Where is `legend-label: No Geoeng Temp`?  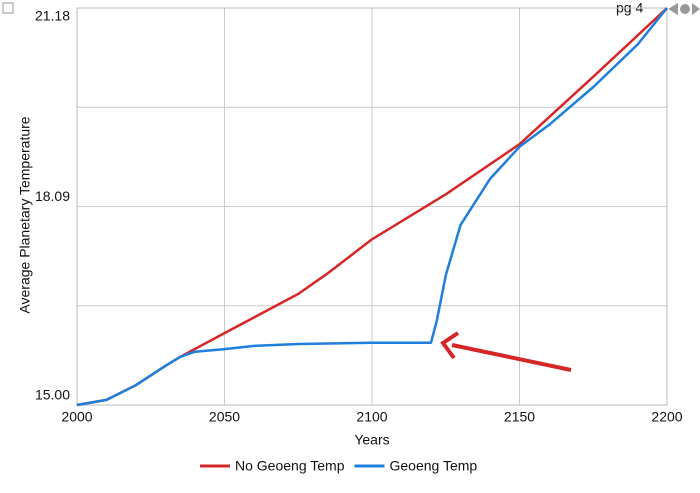
legend-label: No Geoeng Temp is located at coordinates (290, 466).